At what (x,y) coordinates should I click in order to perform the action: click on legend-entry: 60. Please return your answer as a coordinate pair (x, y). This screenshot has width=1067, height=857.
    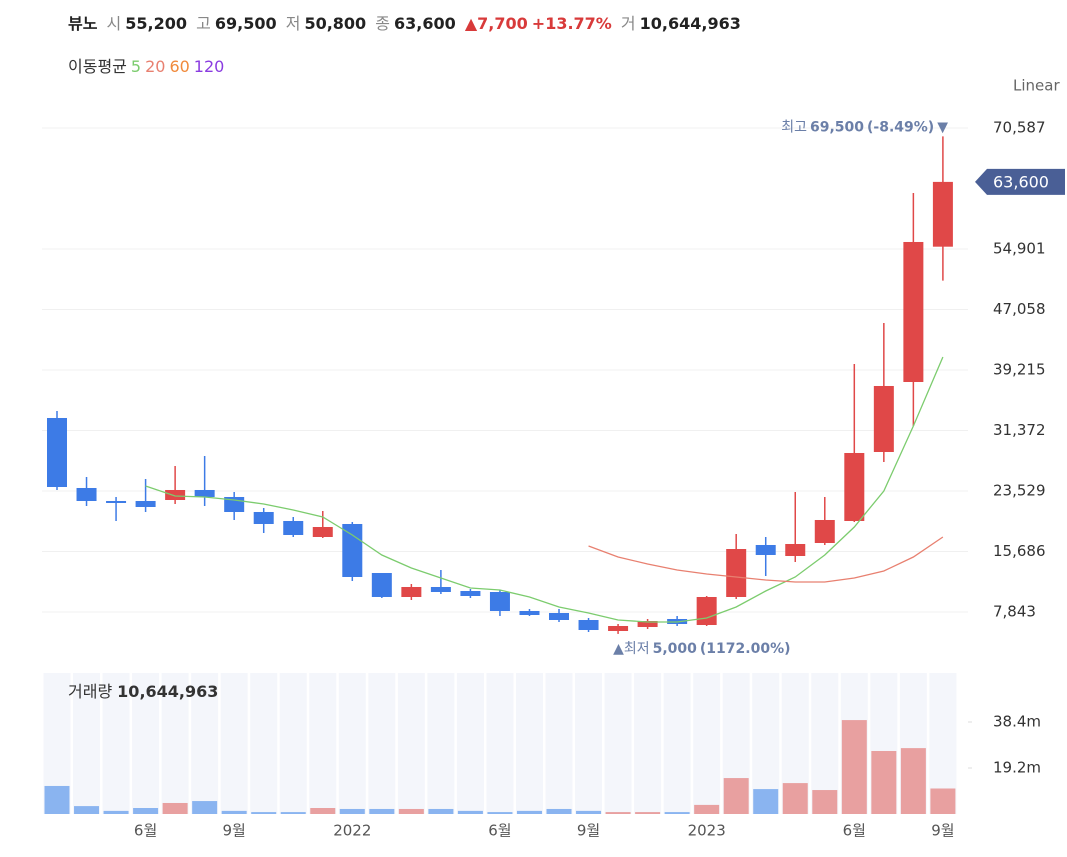
    Looking at the image, I should click on (179, 66).